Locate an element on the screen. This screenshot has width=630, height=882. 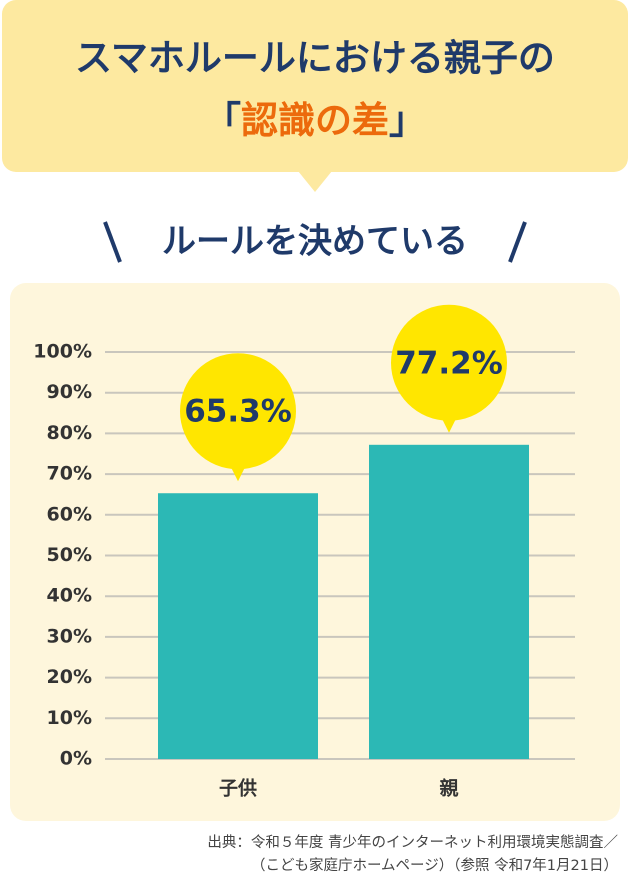
value-label: 77.2% is located at coordinates (449, 363).